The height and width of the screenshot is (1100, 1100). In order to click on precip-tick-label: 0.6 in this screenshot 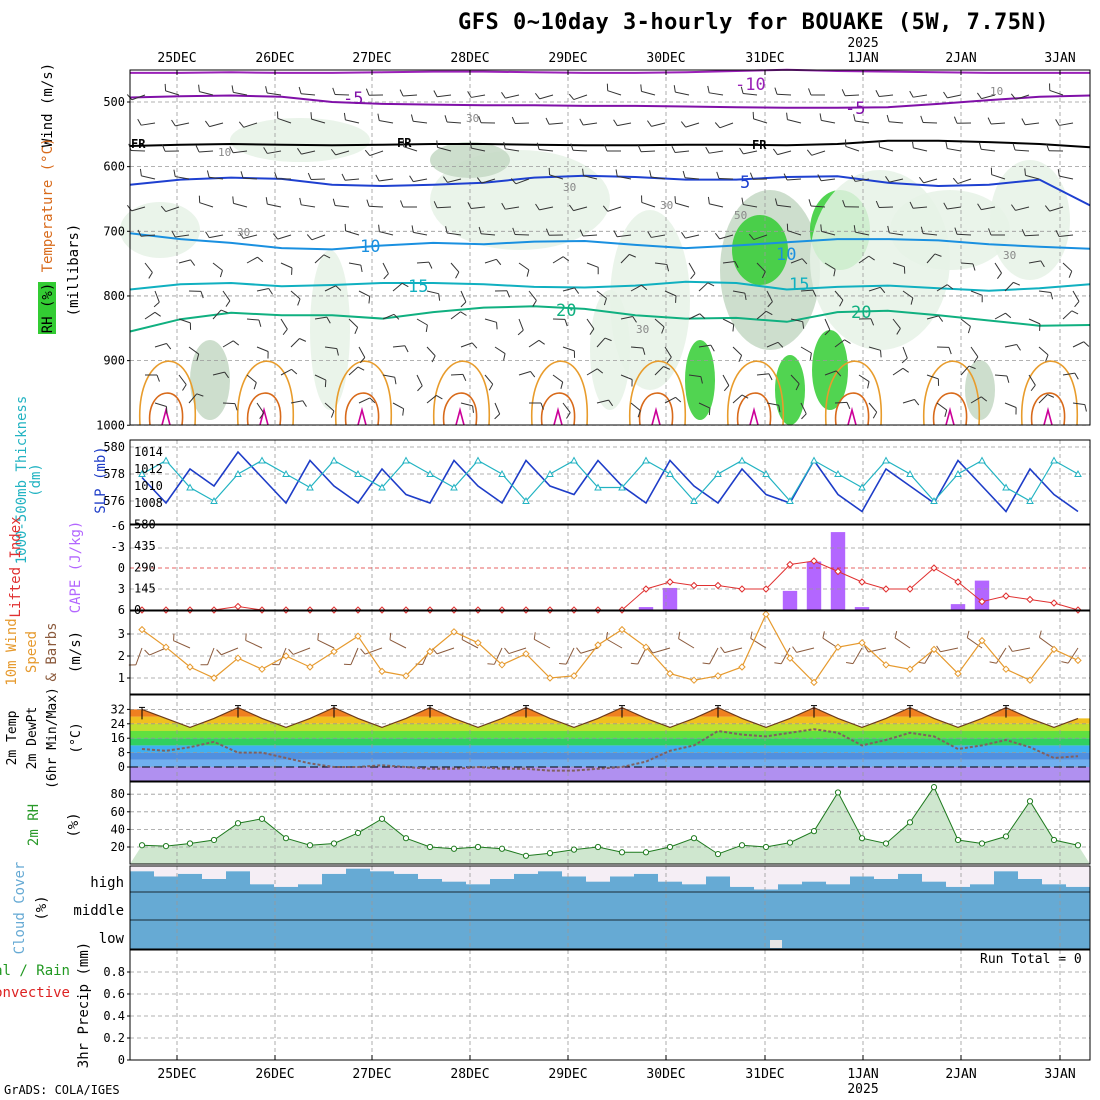, I will do `click(114, 994)`.